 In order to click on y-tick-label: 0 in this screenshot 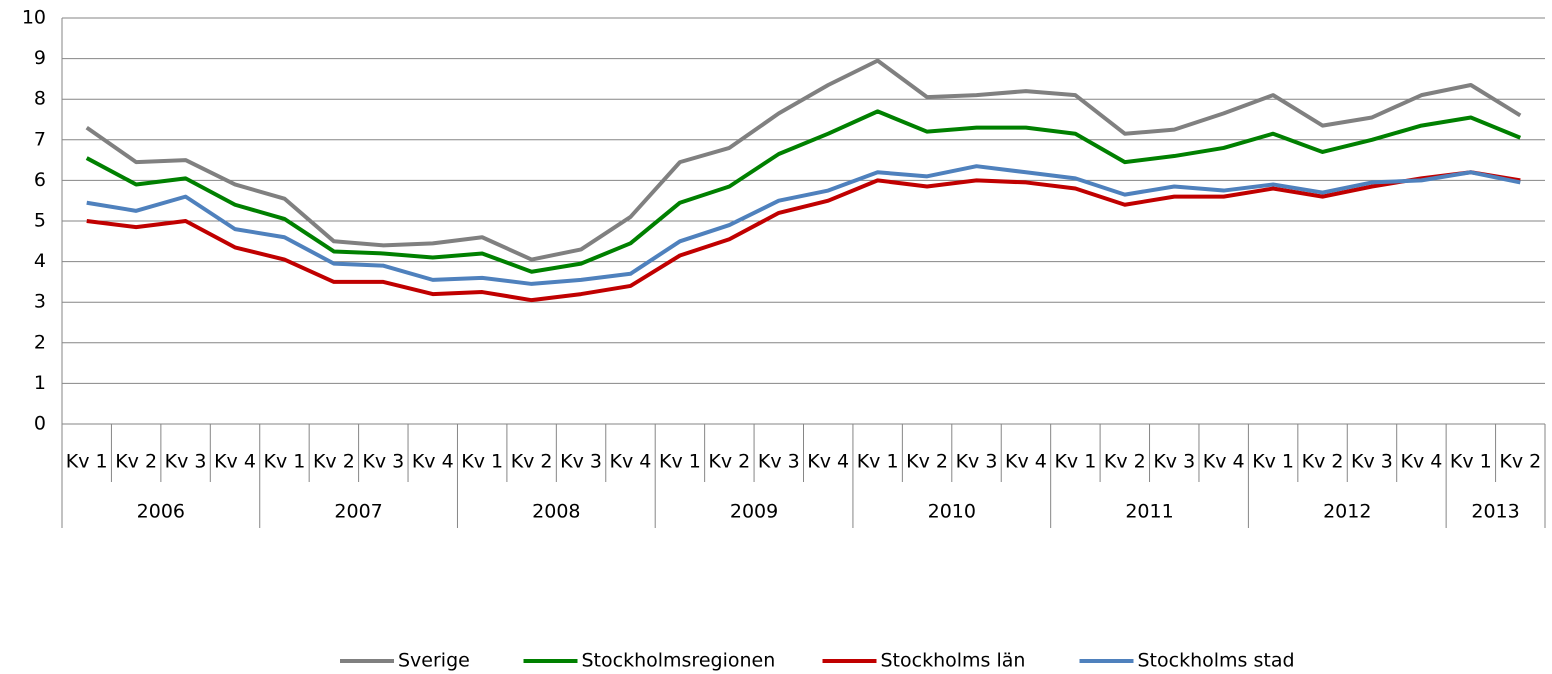, I will do `click(40, 424)`.